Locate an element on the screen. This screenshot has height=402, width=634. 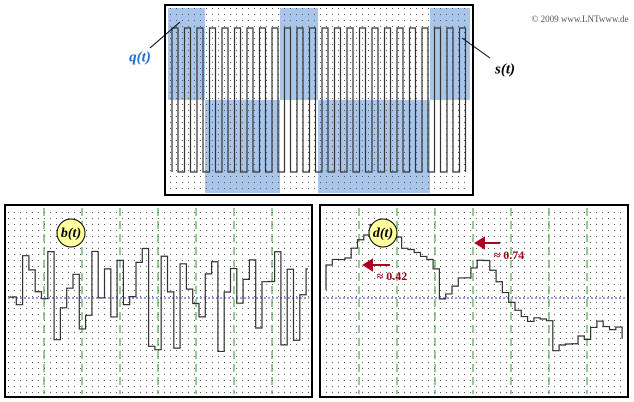
s-label: s(t) is located at coordinates (504, 69).